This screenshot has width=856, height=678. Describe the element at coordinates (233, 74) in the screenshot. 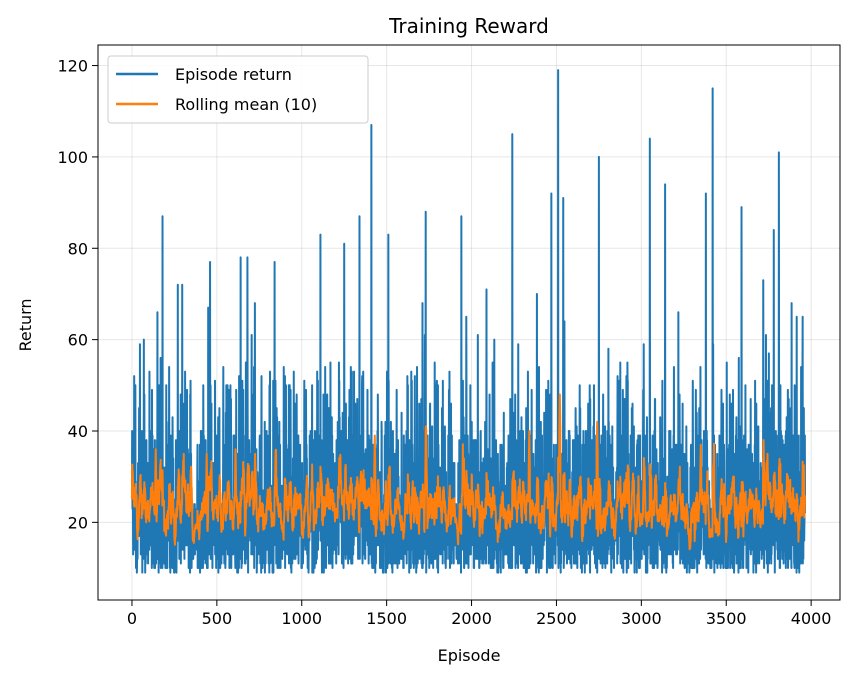

I see `legend-label-episode-return: Episode return` at that location.